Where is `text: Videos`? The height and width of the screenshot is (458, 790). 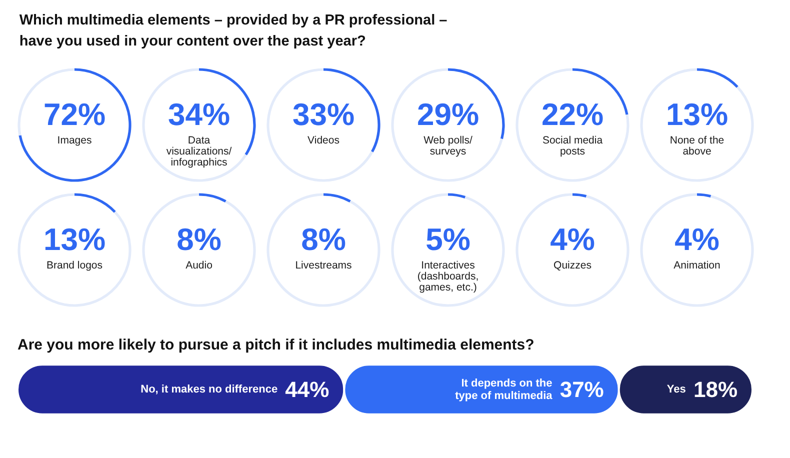
text: Videos is located at coordinates (324, 140).